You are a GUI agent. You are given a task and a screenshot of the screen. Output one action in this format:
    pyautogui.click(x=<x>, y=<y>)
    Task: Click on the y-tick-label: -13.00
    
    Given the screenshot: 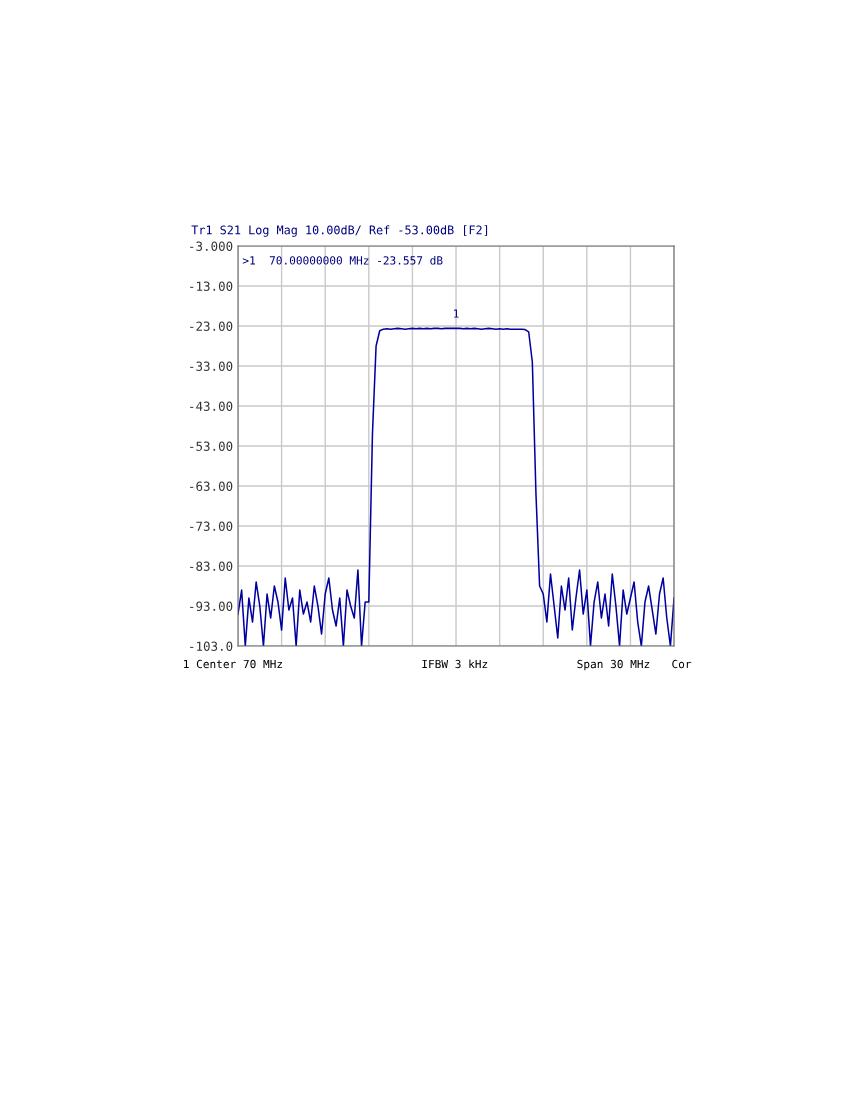 What is the action you would take?
    pyautogui.click(x=211, y=286)
    